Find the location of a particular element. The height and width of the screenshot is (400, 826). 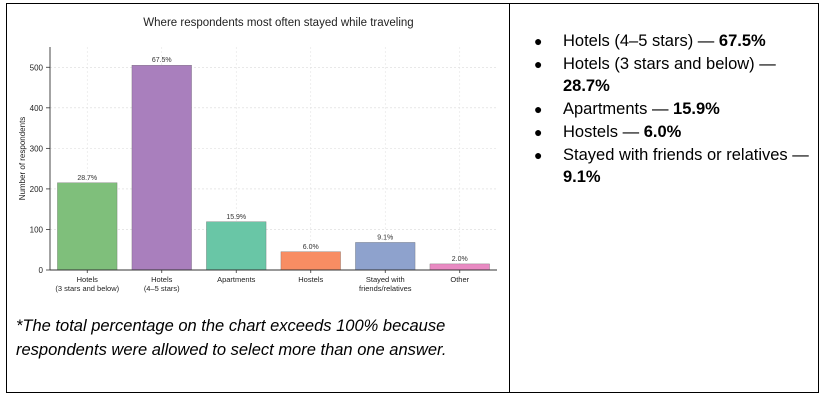

item-value: 15.9% is located at coordinates (696, 109).